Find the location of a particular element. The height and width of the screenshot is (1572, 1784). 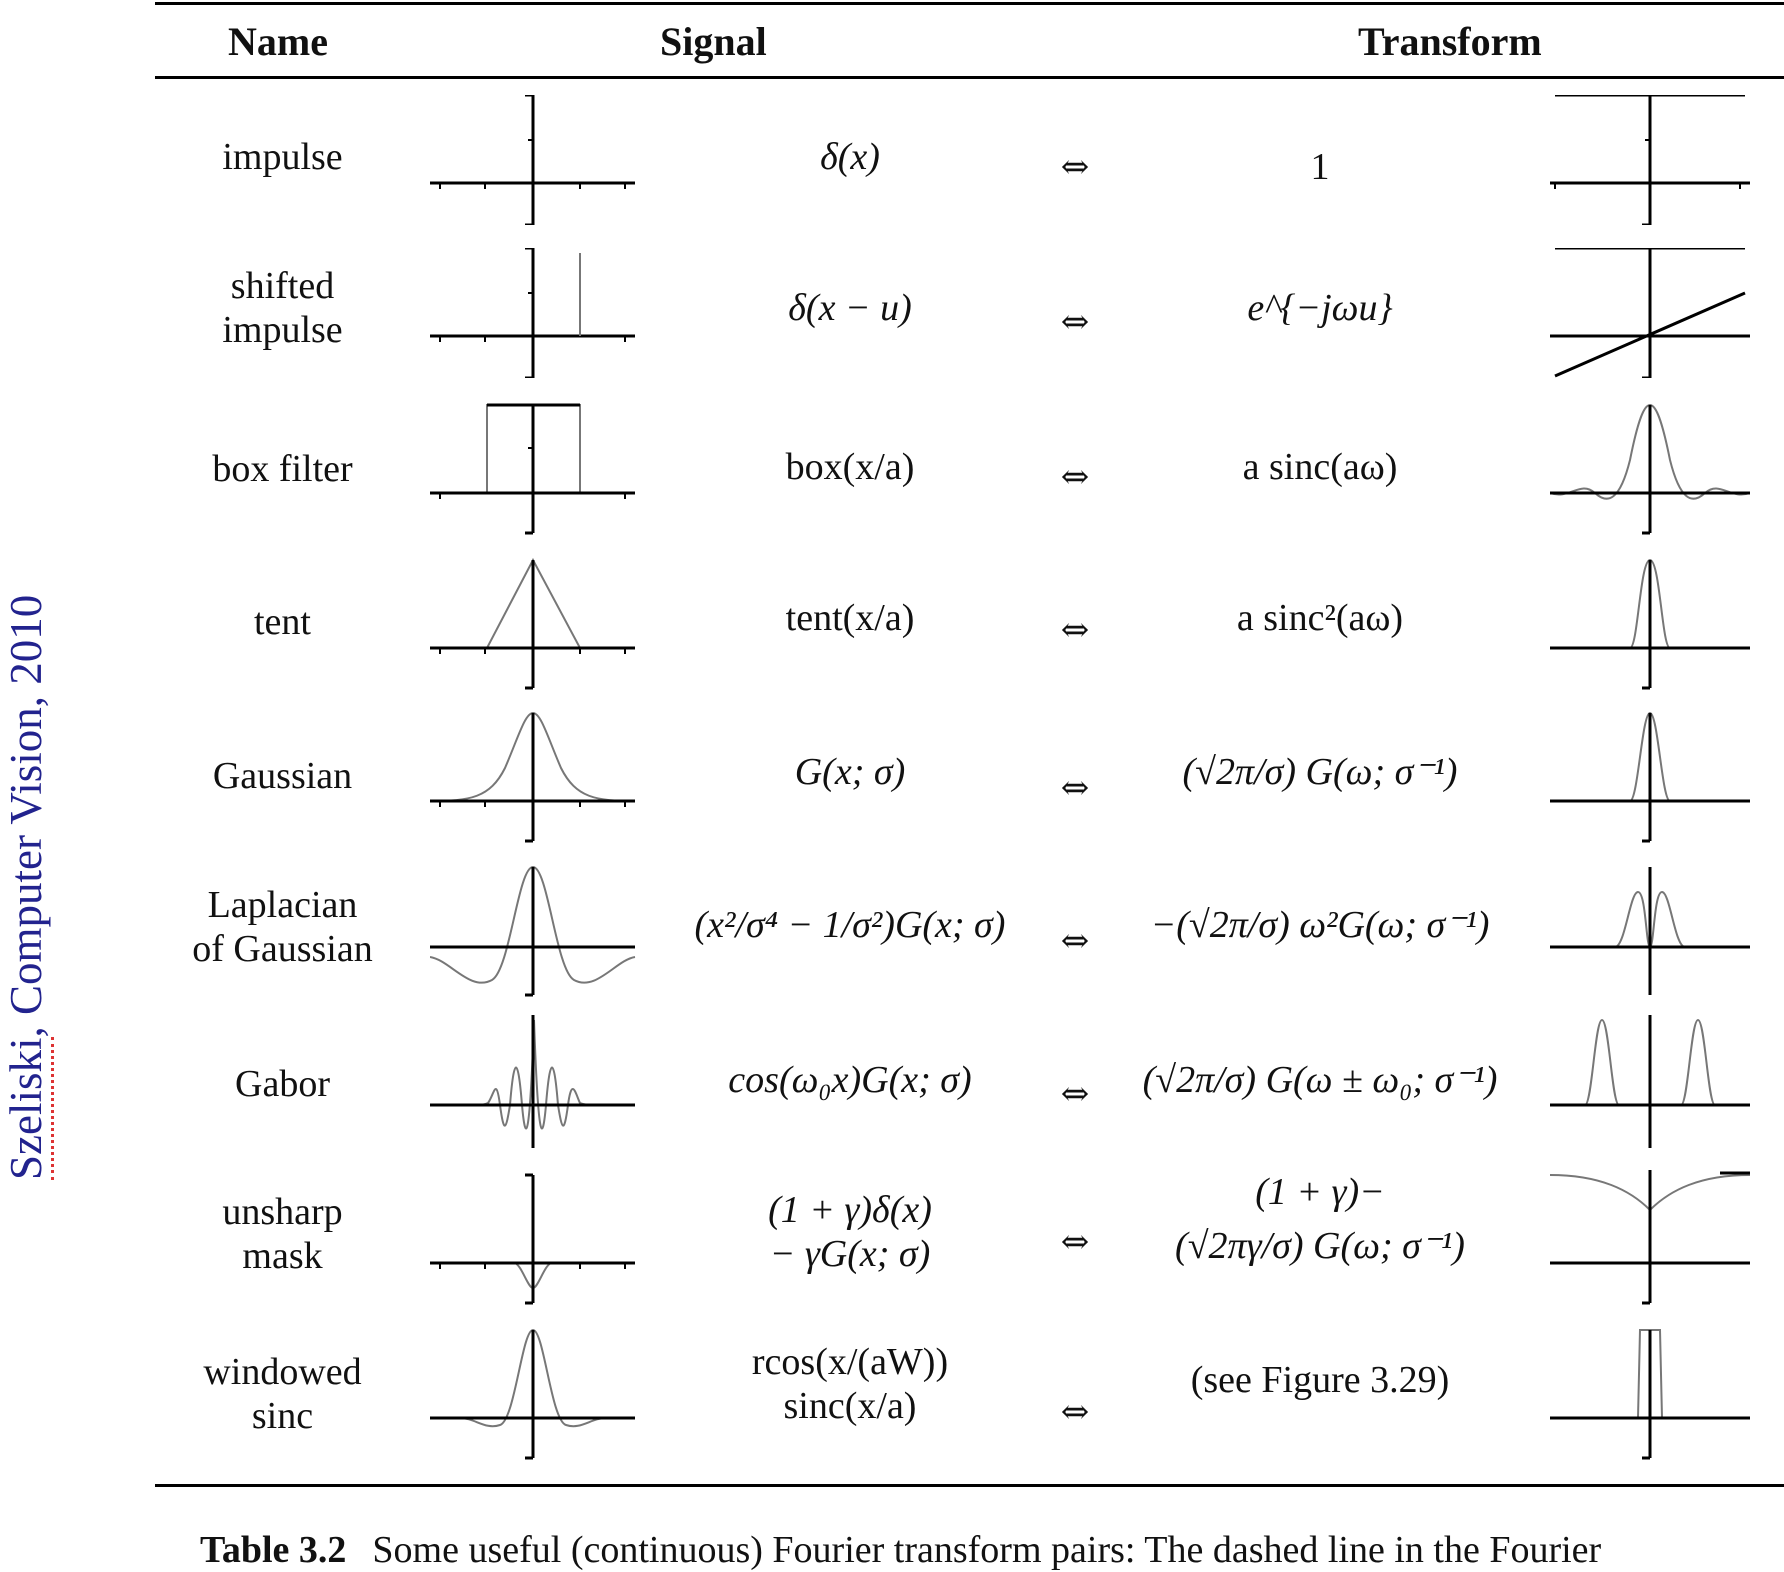

plot-unsharp-transform is located at coordinates (1650, 1237).